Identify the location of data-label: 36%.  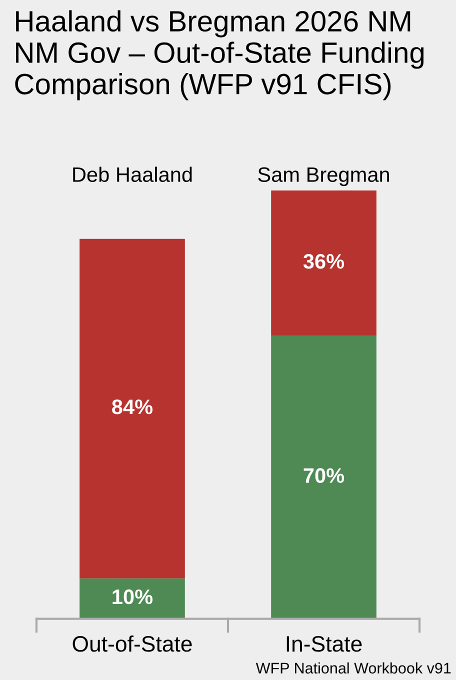
(323, 261).